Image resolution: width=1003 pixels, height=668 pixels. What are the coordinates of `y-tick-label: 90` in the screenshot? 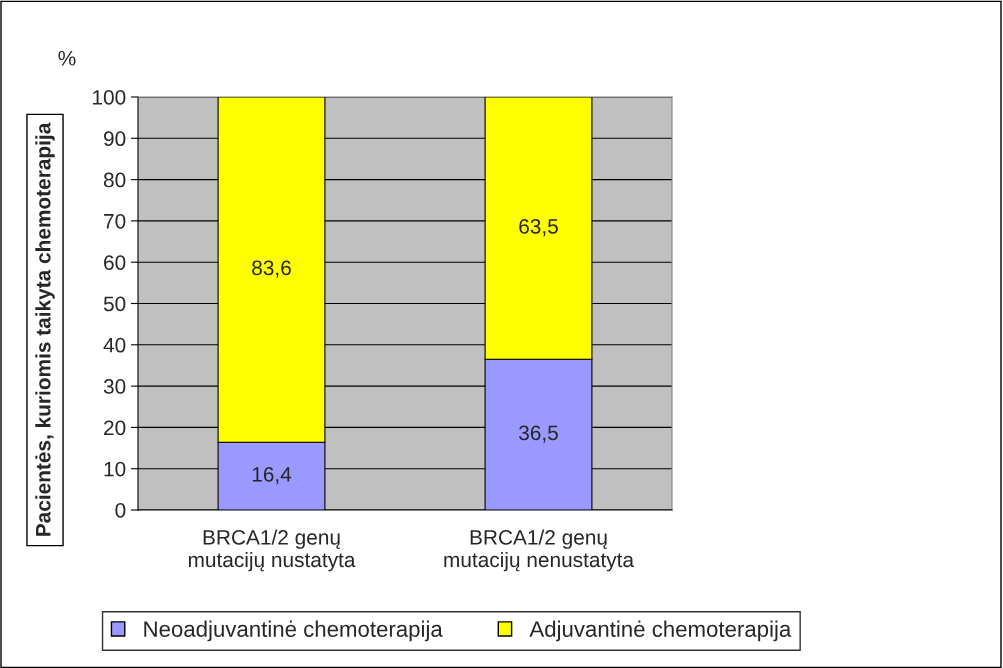 It's located at (115, 139).